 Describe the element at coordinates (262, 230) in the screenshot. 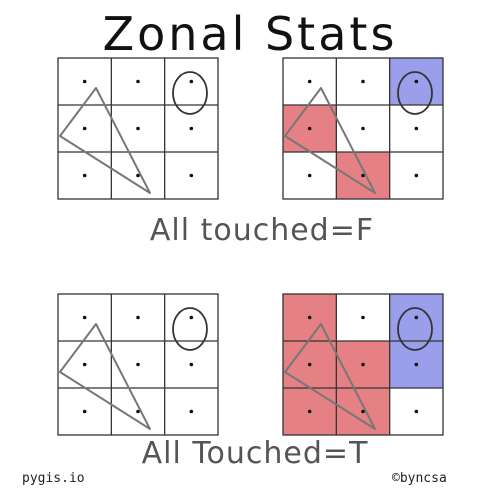

I see `caption-all-touched-false: All touched=F` at that location.